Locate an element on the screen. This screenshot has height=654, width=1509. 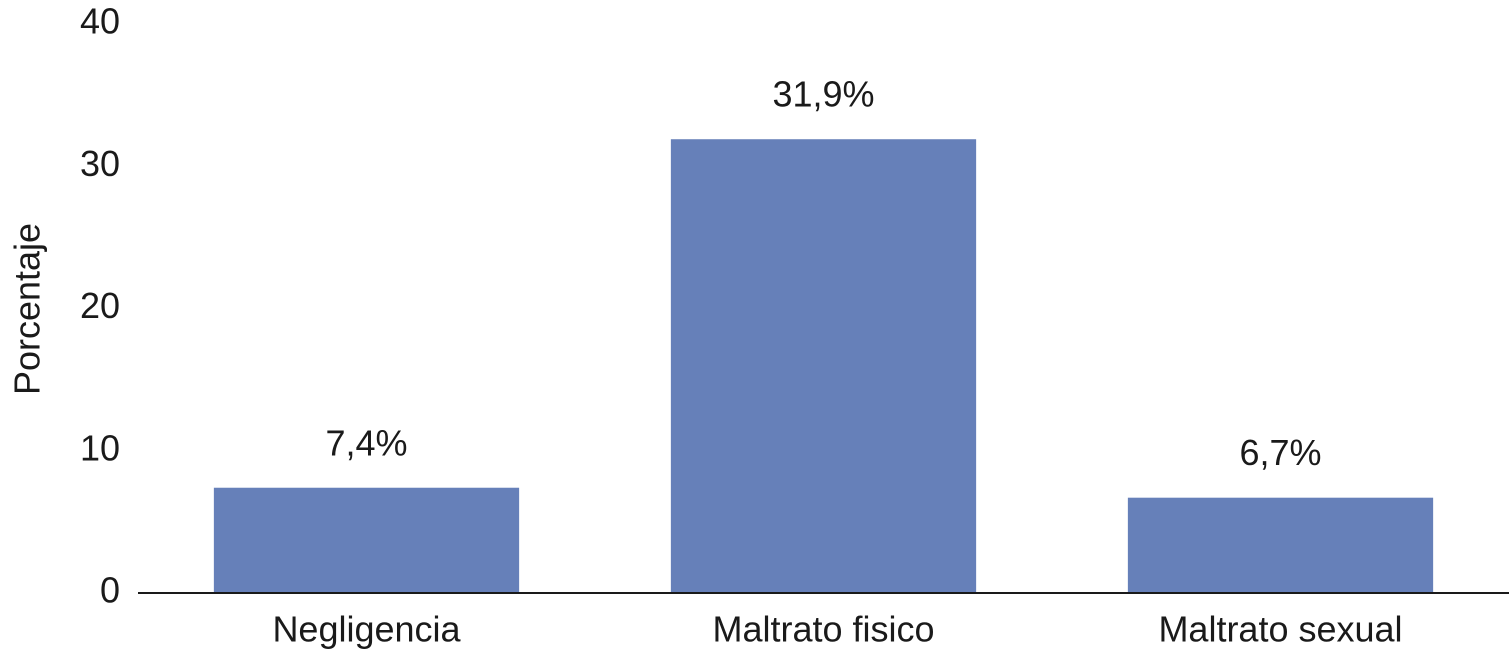
y-axis-title: Porcentaje is located at coordinates (27, 309).